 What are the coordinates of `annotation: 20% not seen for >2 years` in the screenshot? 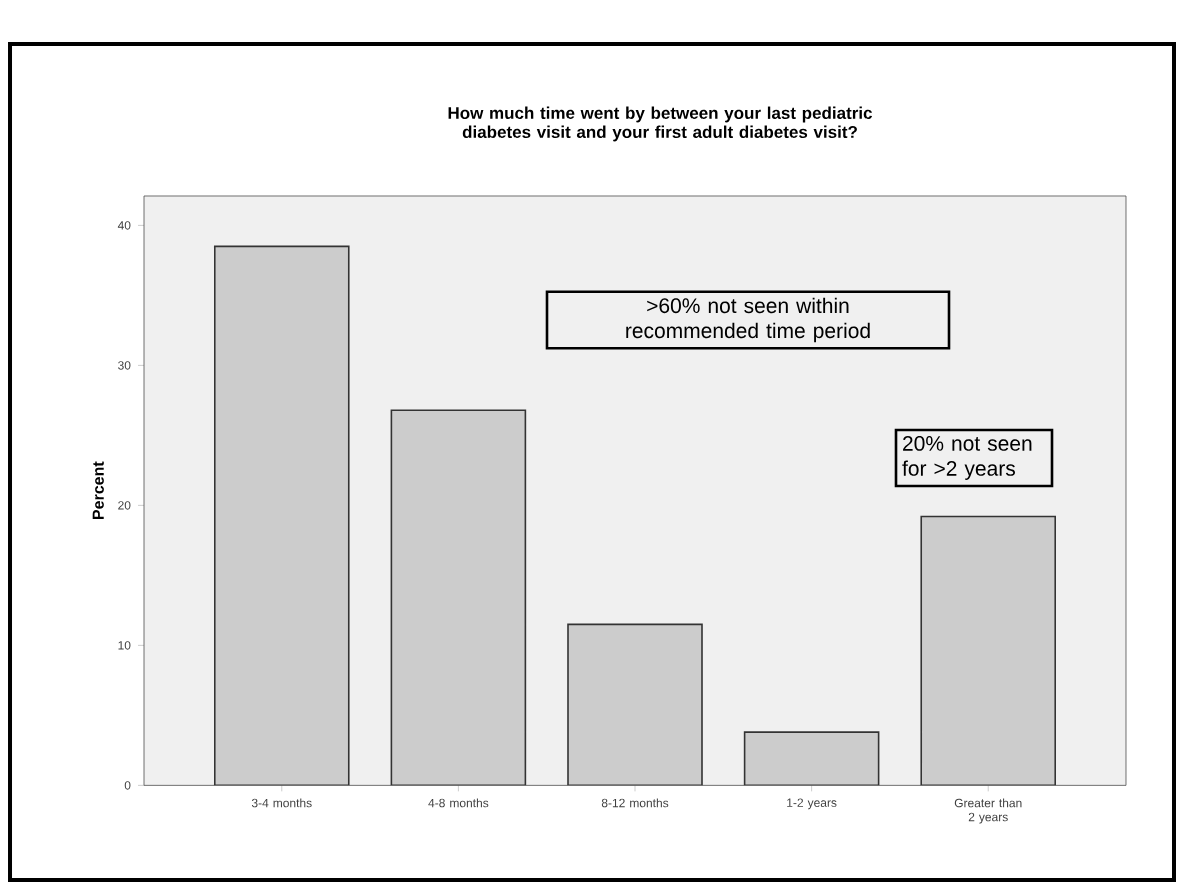 It's located at (967, 457).